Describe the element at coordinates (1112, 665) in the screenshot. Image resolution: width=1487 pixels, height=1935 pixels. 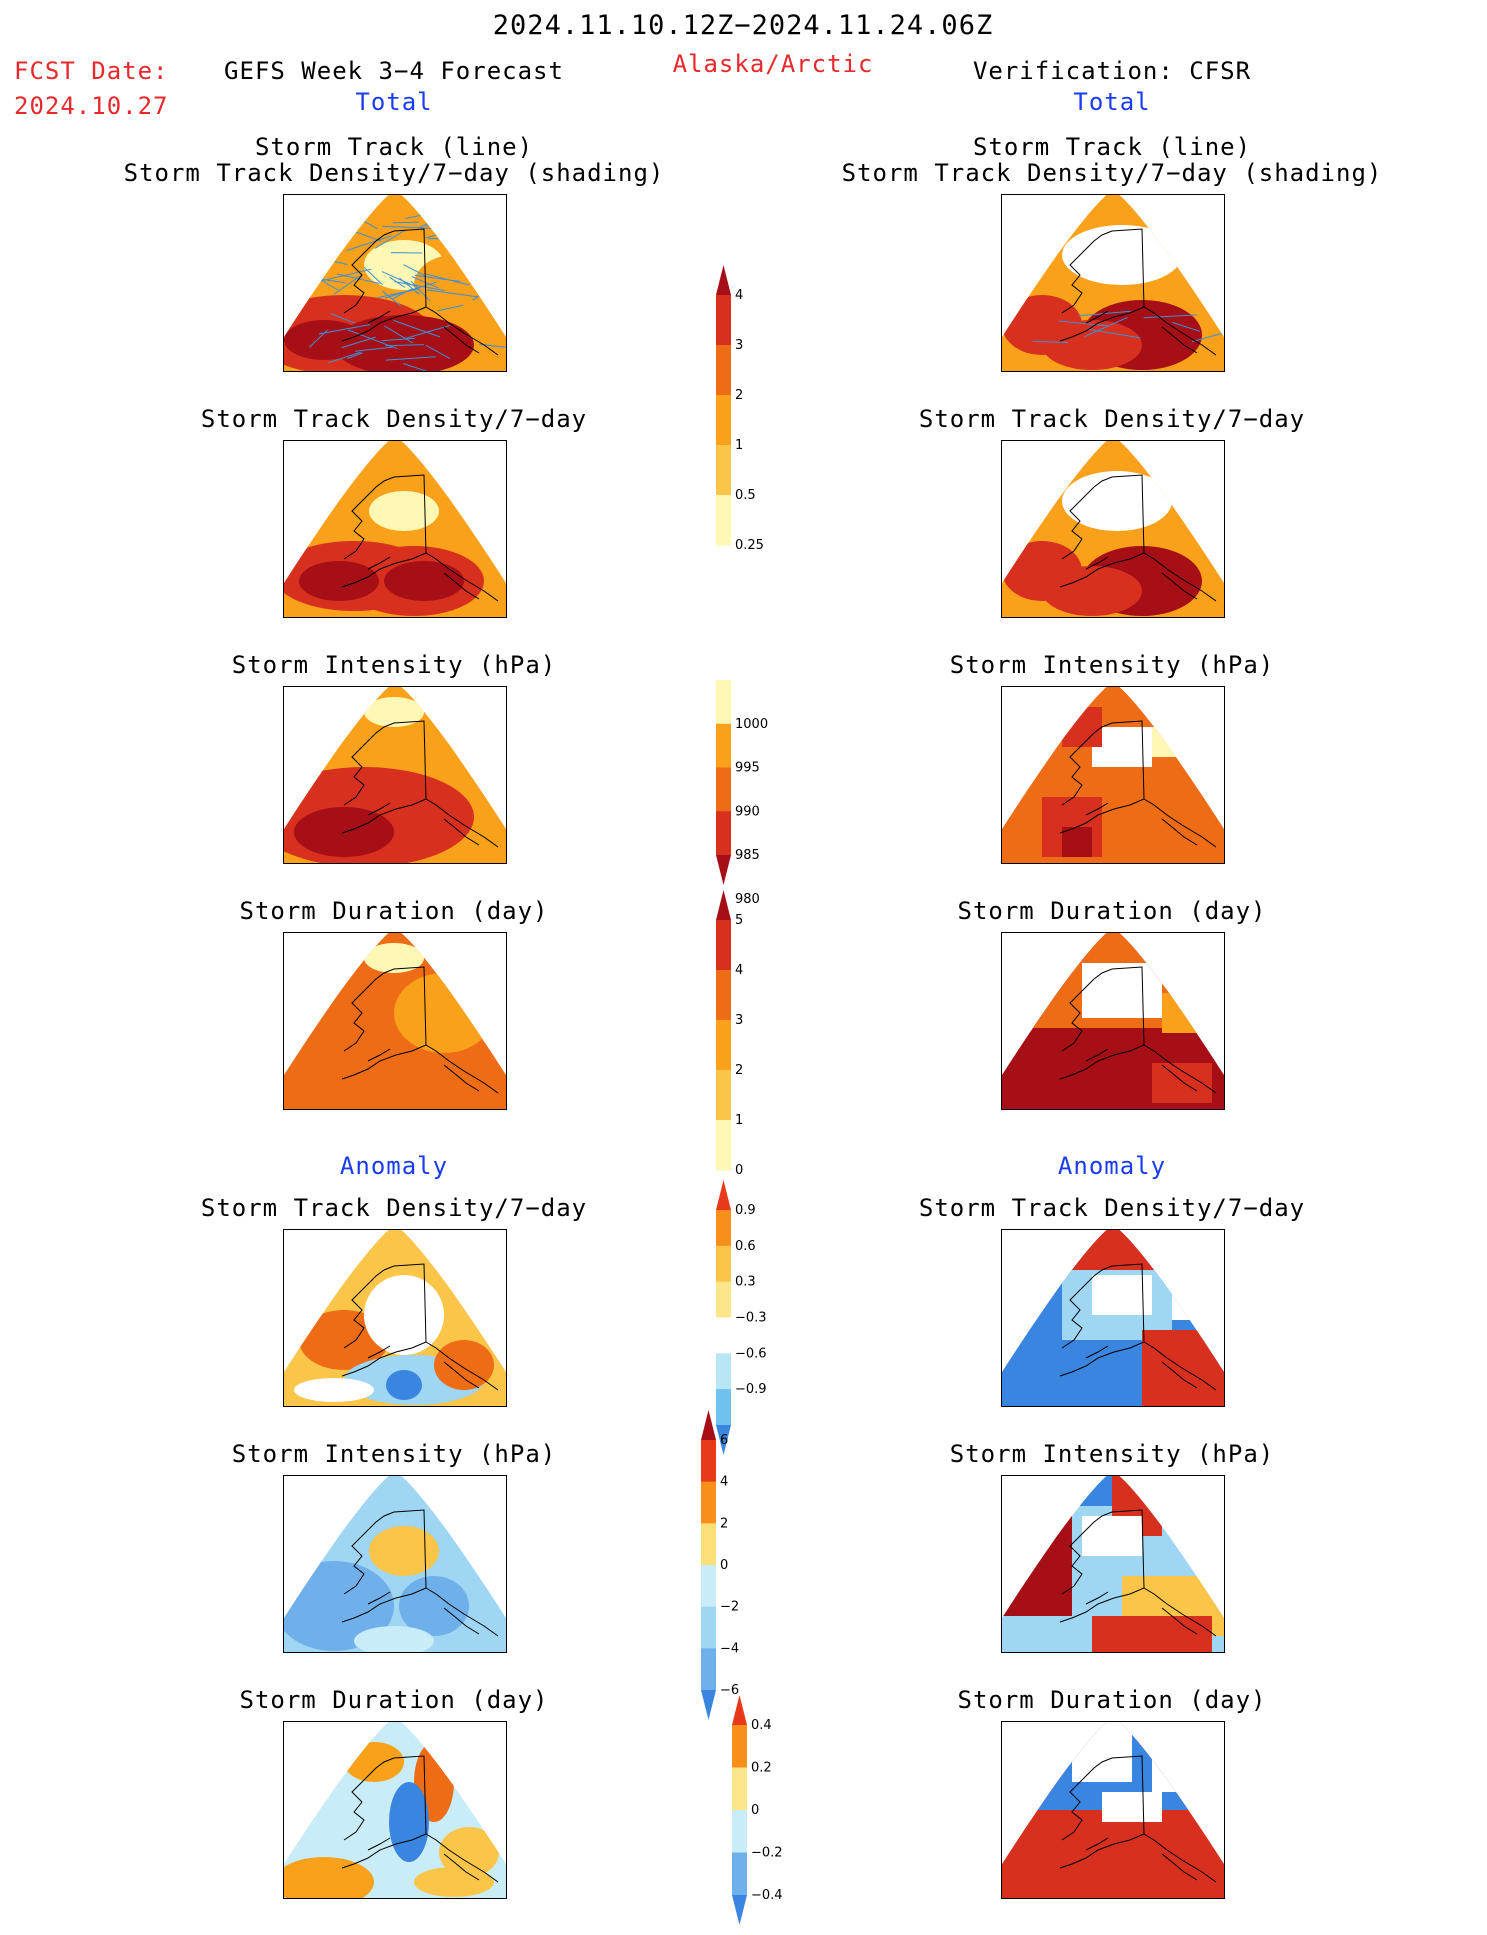
I see `title-intensity-right: Storm Intensity (hPa)` at that location.